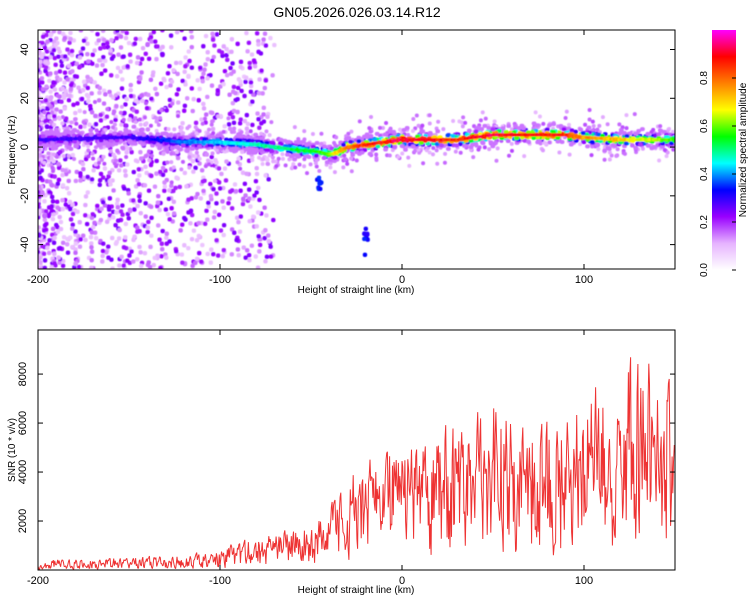  What do you see at coordinates (25, 147) in the screenshot?
I see `y-tick-label: 0` at bounding box center [25, 147].